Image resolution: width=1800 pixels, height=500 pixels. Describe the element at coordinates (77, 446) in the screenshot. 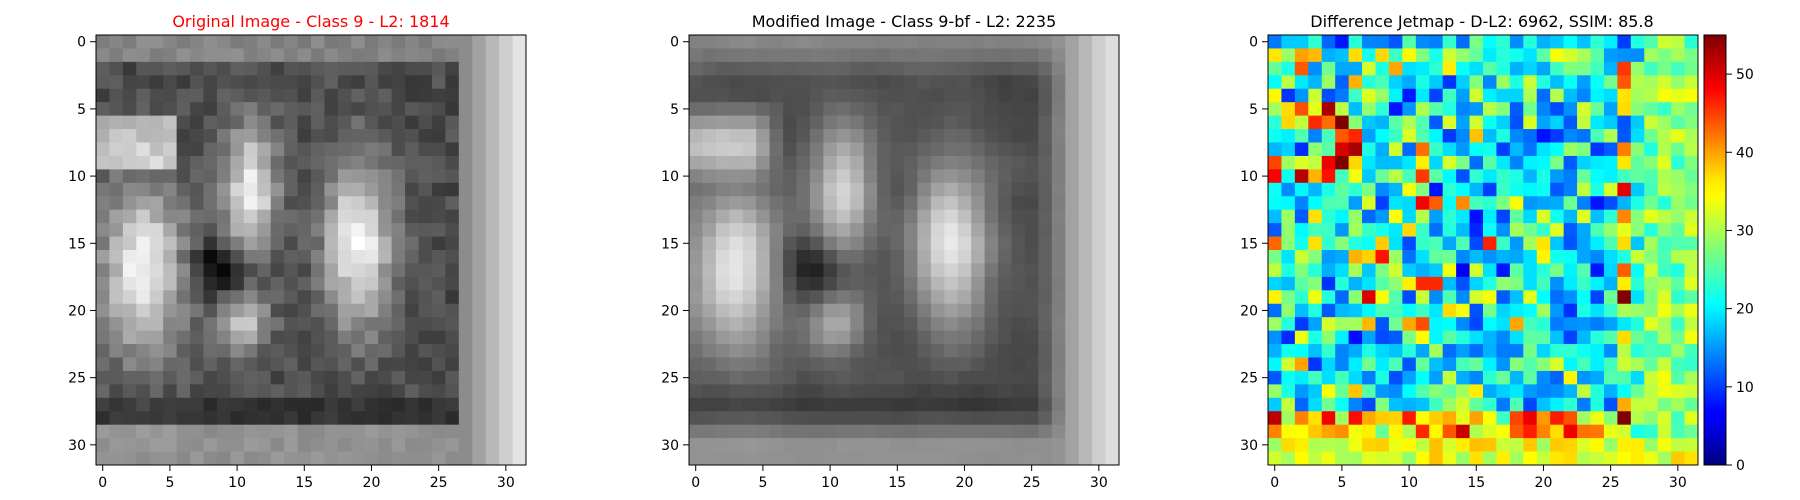

I see `y-tick-label: 30` at that location.